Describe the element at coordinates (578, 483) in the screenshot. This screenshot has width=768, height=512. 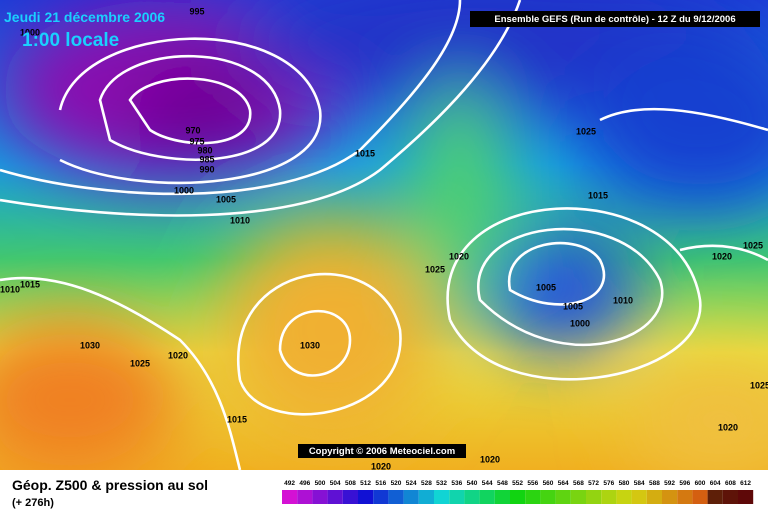
I see `scale-label: 568` at that location.